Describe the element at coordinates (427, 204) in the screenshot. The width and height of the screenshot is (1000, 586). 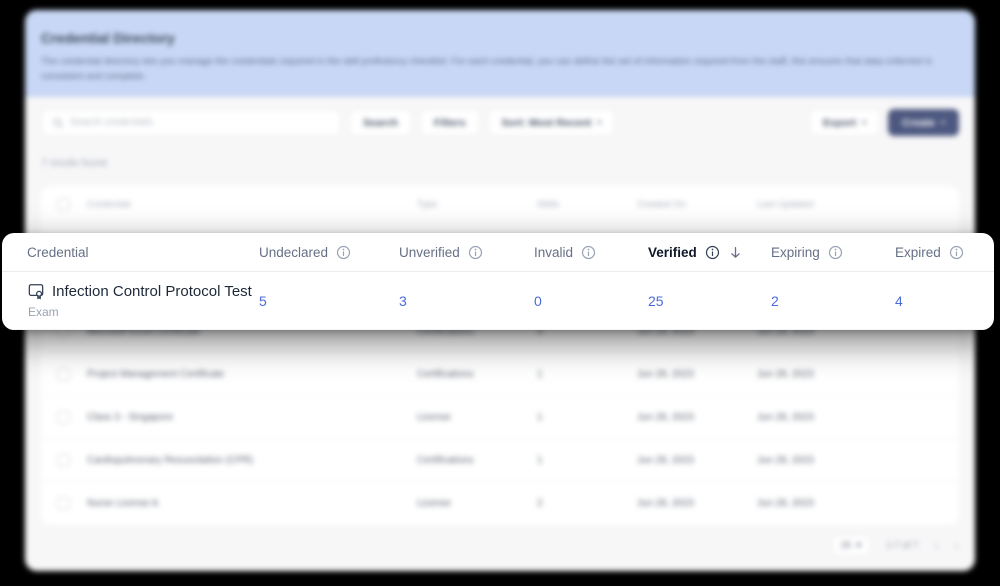
I see `column-header-type: Type` at that location.